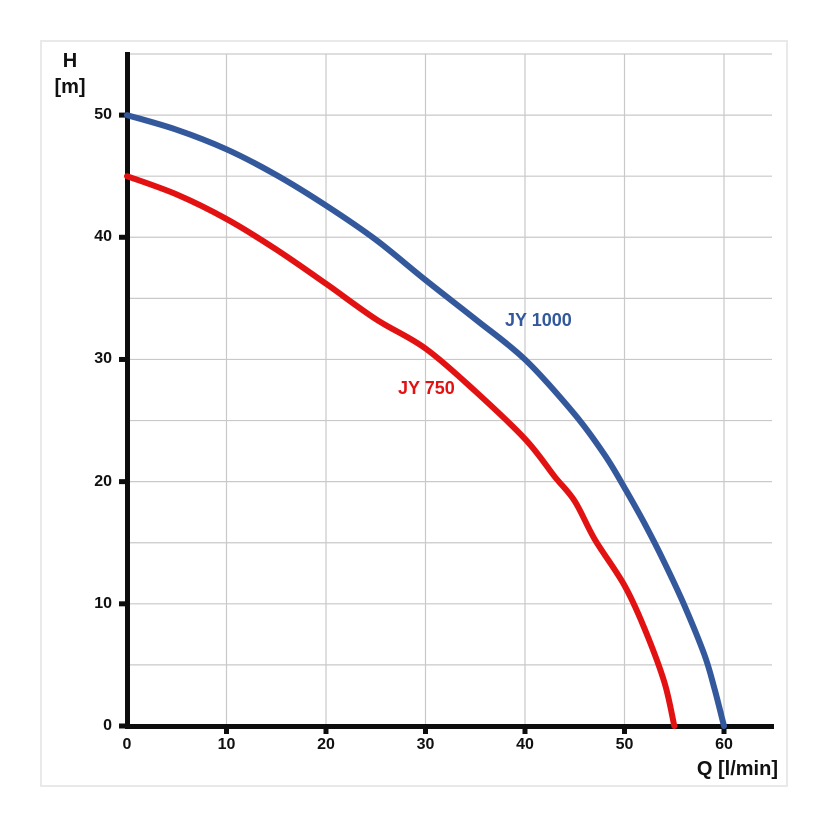 Image resolution: width=830 pixels, height=830 pixels. What do you see at coordinates (103, 481) in the screenshot?
I see `y-tick-label: 20` at bounding box center [103, 481].